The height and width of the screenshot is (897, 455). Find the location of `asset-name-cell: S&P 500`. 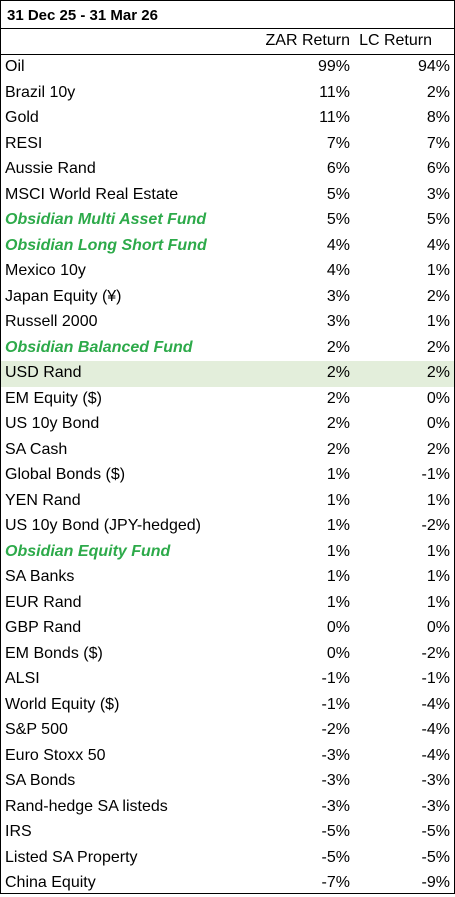

asset-name-cell: S&P 500 is located at coordinates (36, 729).